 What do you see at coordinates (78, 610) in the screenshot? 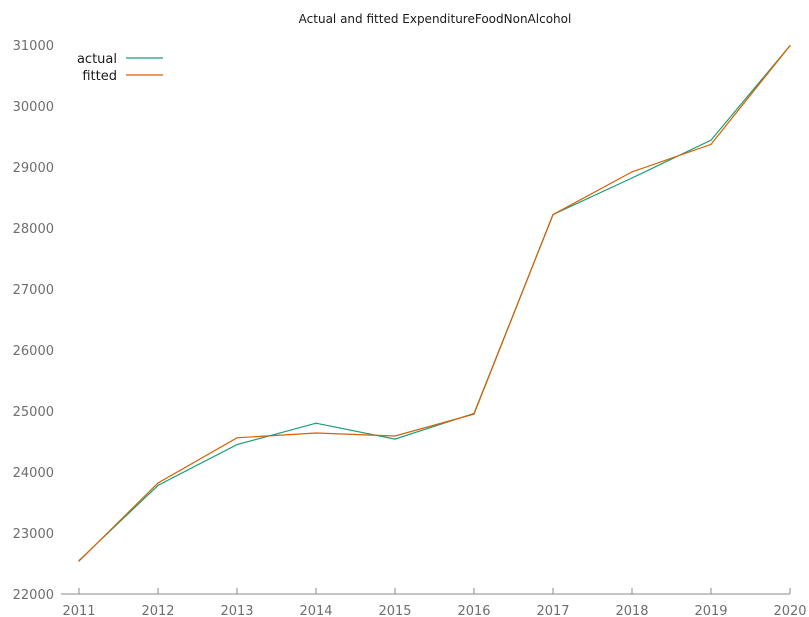
I see `x-tick-label: 2011` at bounding box center [78, 610].